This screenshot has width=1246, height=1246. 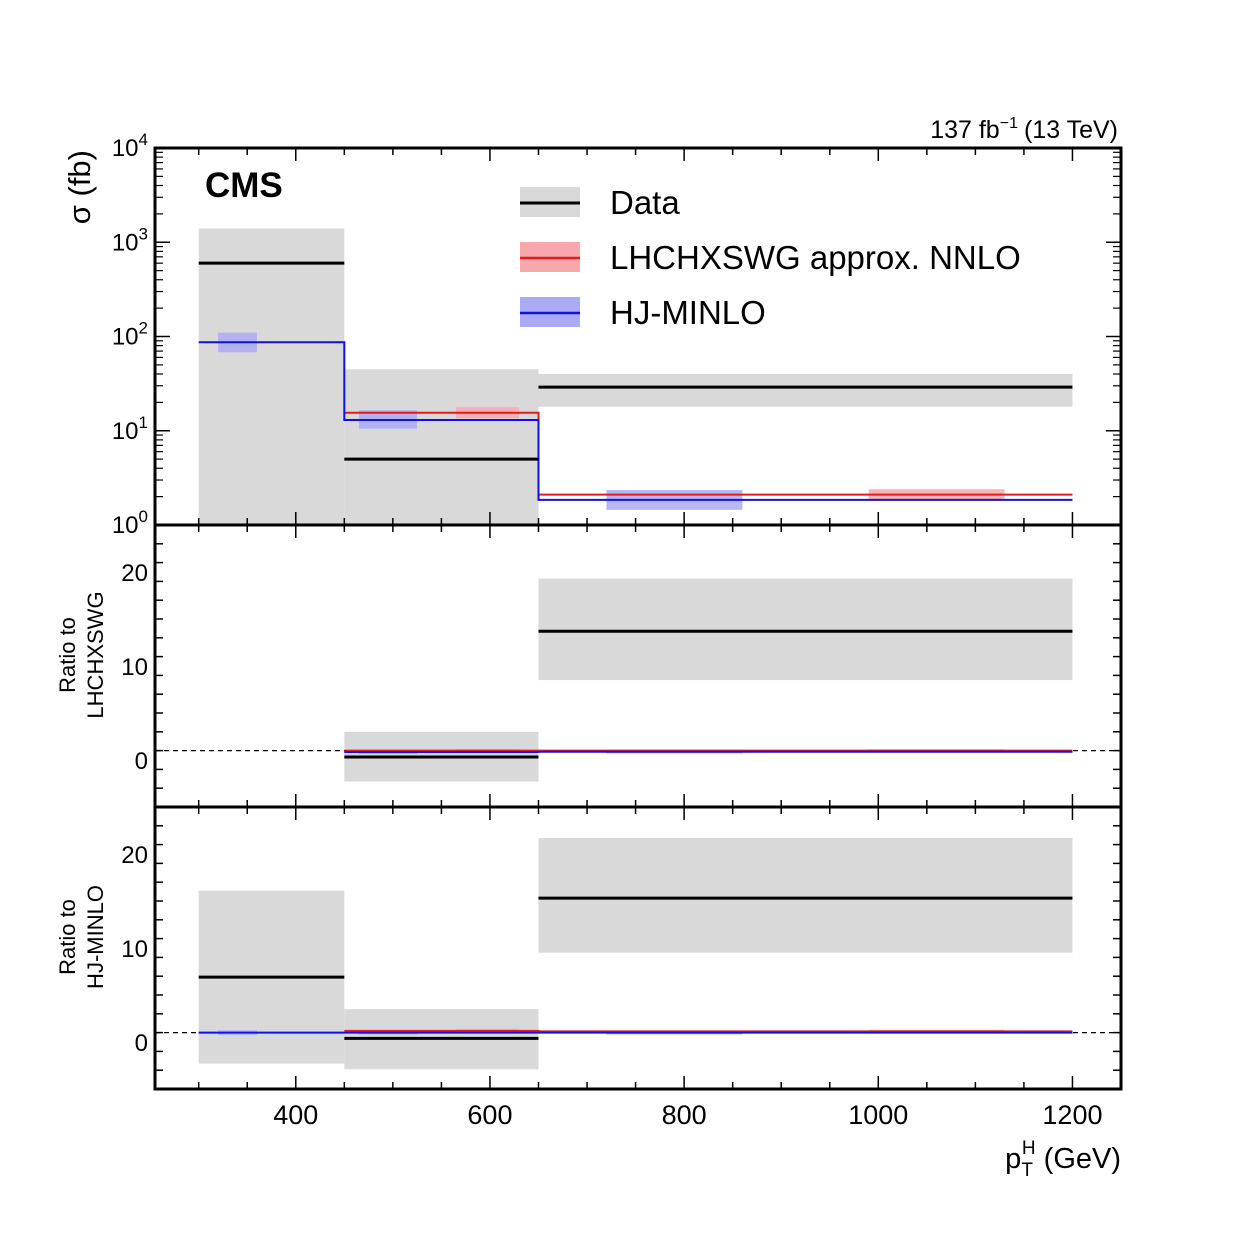 I want to click on y-tick-label: 10⁴, so click(x=130, y=146).